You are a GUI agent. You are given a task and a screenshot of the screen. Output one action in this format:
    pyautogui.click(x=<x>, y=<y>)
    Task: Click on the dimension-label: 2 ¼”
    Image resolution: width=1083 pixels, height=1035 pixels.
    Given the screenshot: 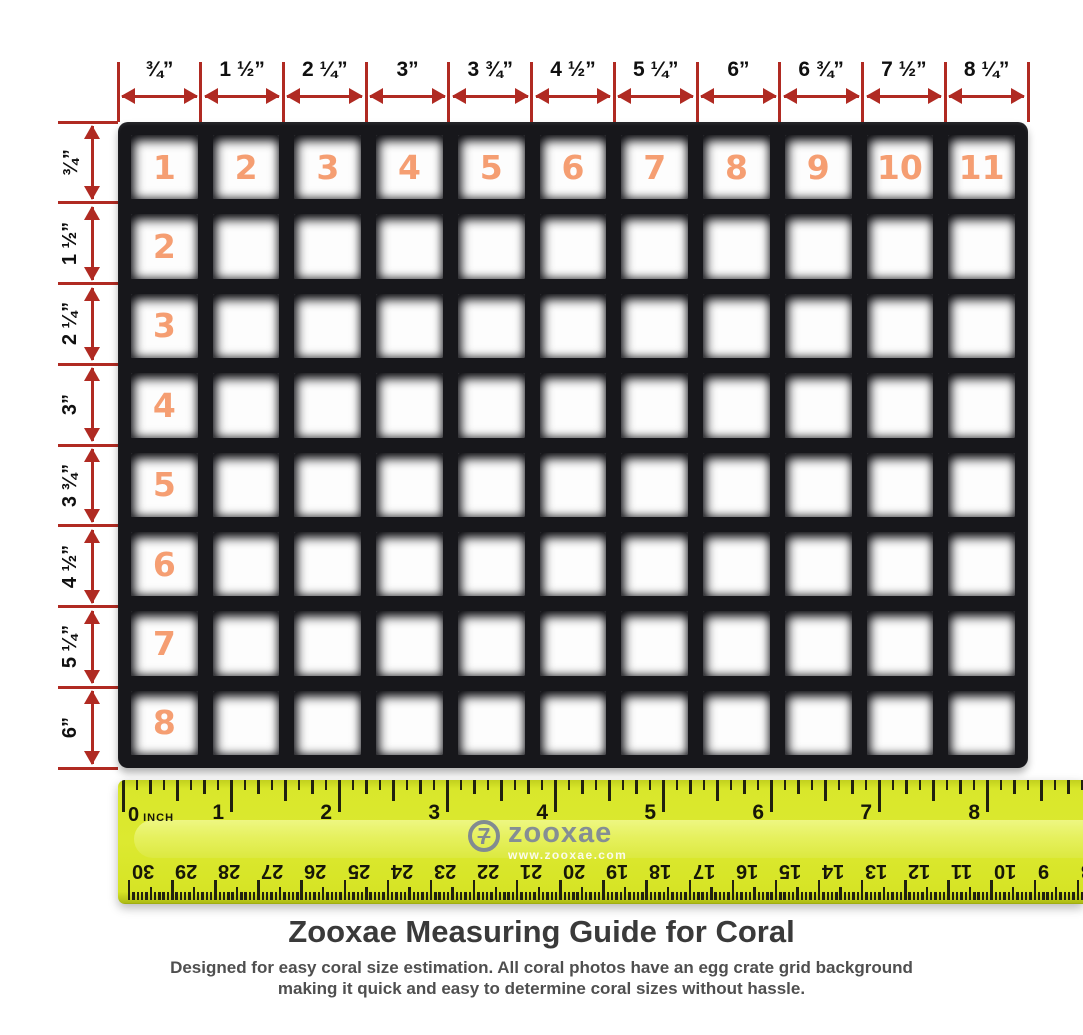 What is the action you would take?
    pyautogui.click(x=71, y=324)
    